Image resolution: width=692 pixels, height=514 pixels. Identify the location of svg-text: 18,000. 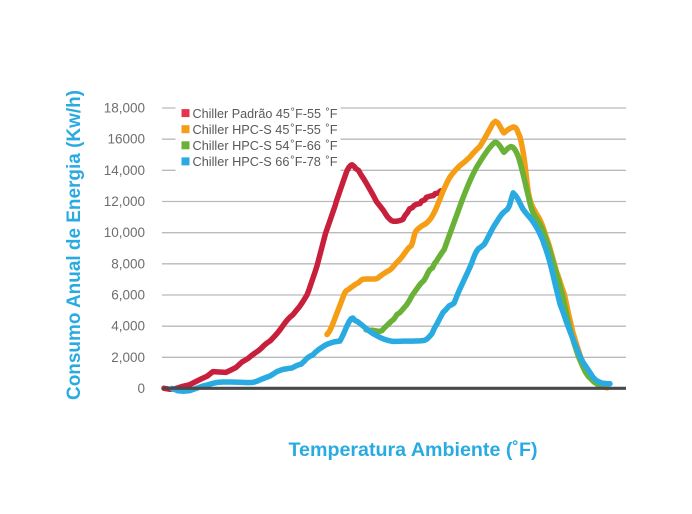
(124, 108).